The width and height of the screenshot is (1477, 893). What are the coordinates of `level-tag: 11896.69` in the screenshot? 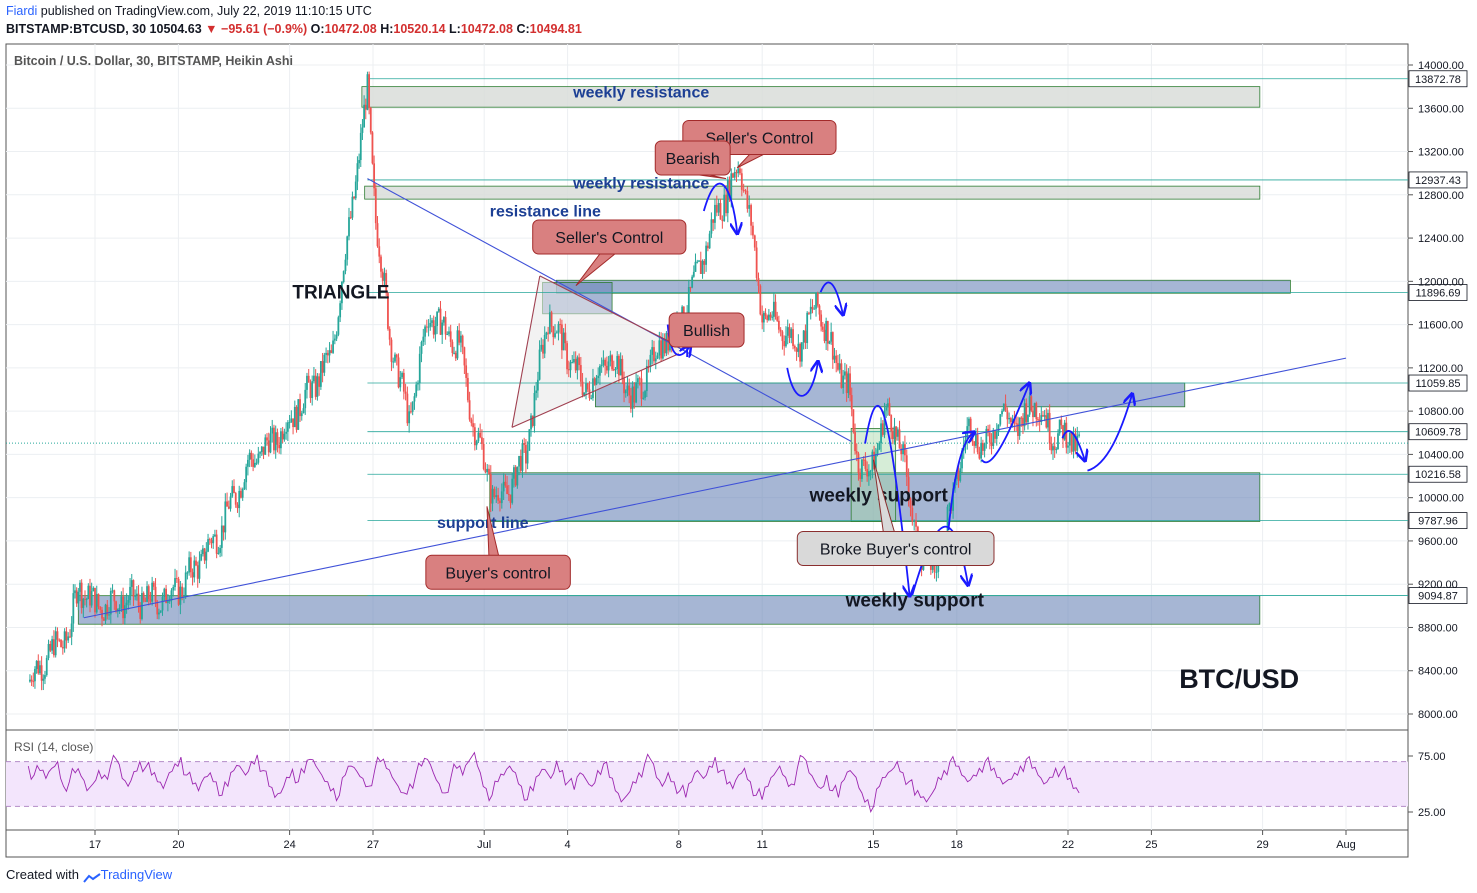 It's located at (1437, 294).